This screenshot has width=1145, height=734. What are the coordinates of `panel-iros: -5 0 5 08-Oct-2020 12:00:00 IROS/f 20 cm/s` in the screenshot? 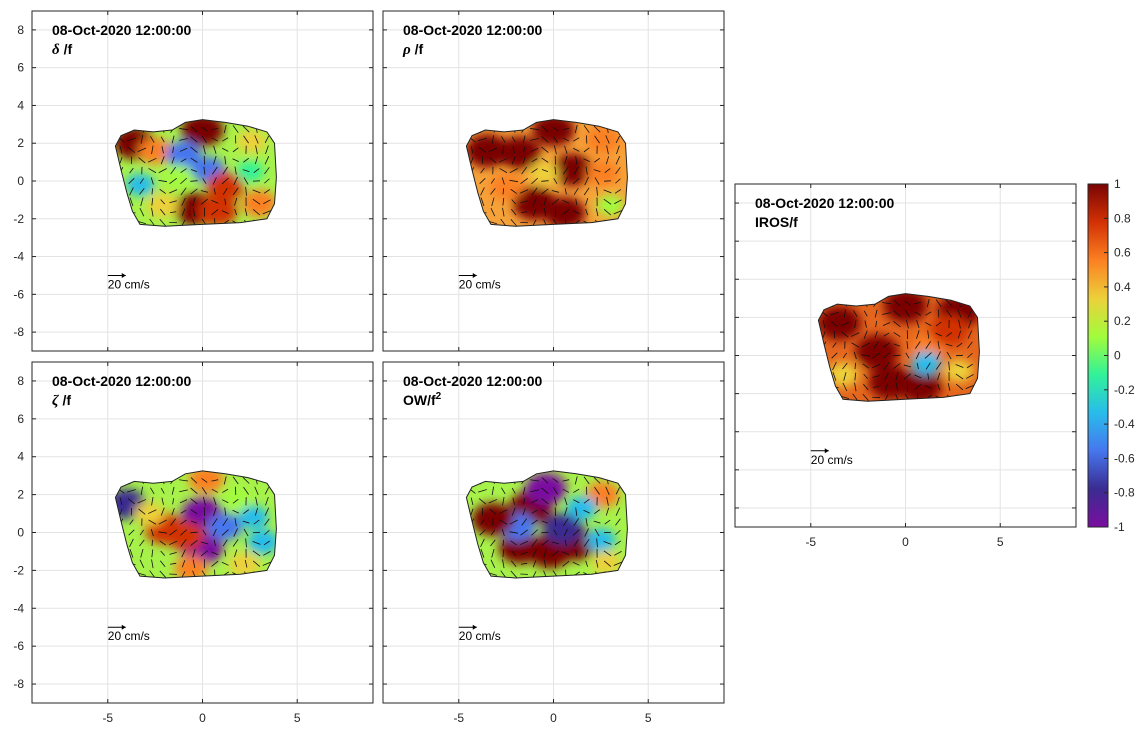 It's located at (905, 366).